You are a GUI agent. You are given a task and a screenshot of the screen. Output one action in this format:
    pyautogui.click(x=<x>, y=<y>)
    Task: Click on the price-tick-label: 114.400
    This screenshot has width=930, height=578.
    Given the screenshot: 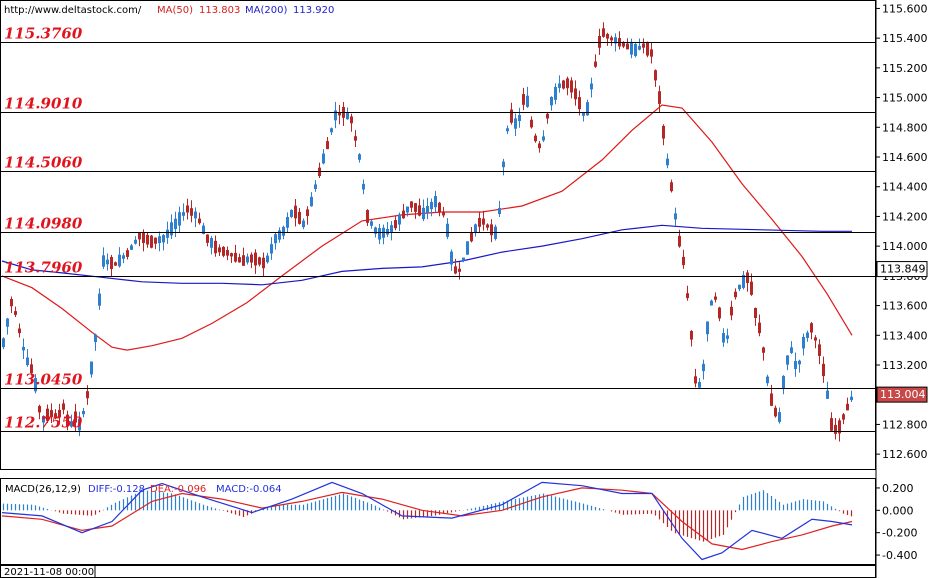 What is the action you would take?
    pyautogui.click(x=905, y=187)
    